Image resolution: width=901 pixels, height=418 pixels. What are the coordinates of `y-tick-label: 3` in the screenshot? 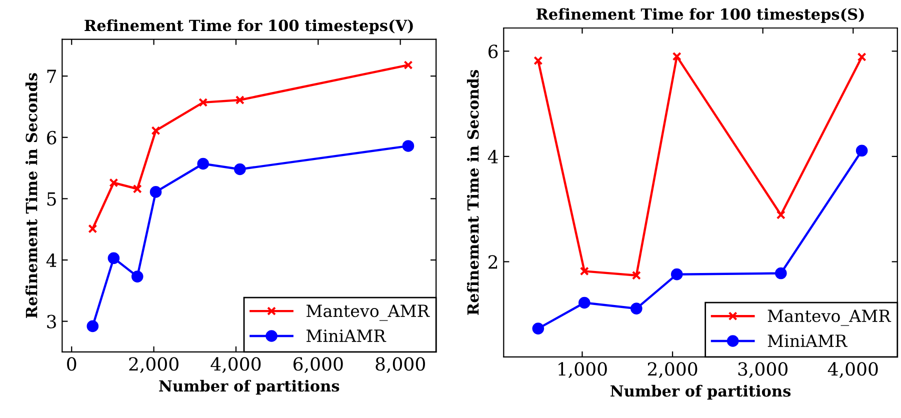 It's located at (51, 321).